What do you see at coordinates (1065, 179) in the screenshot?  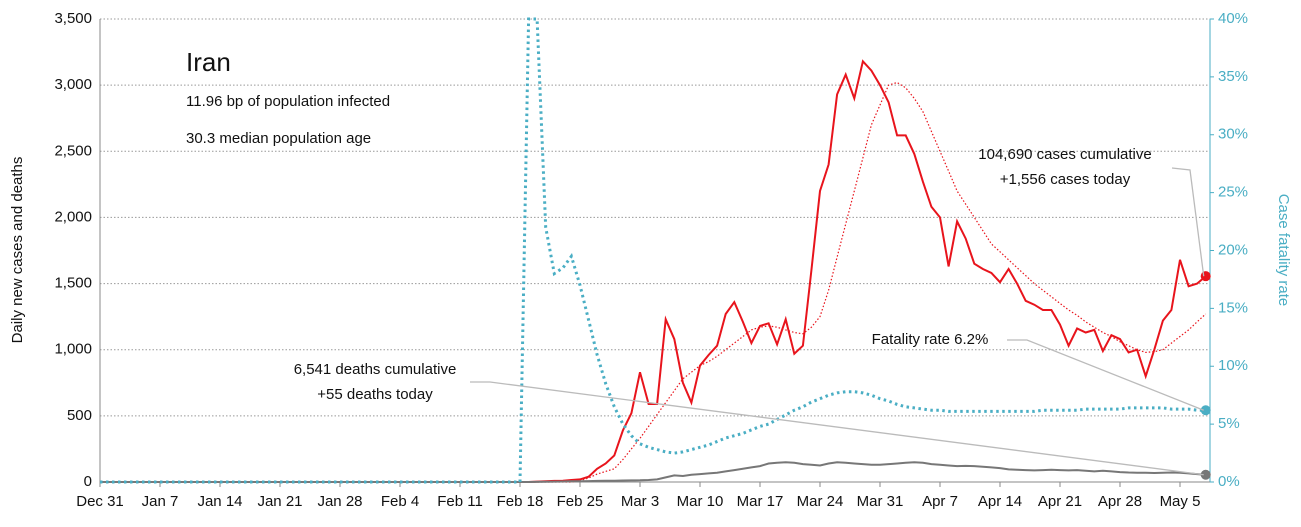 I see `annotation: +1,556 cases today` at bounding box center [1065, 179].